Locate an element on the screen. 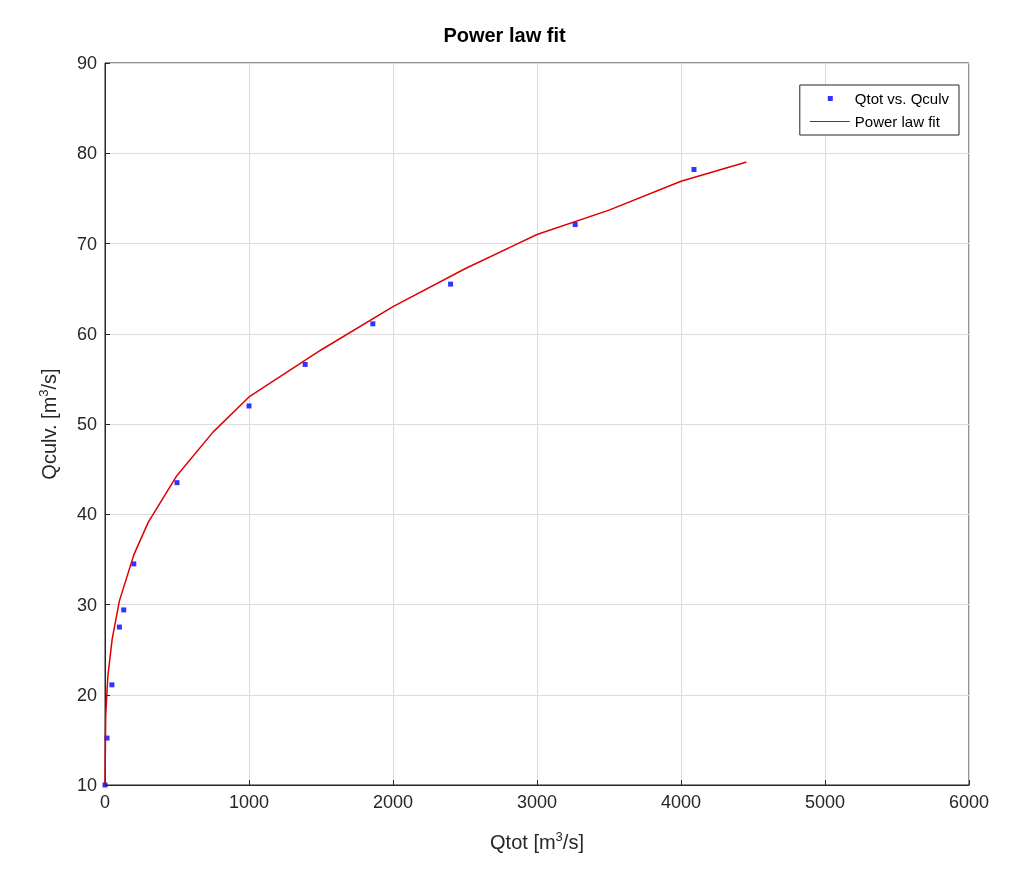 The width and height of the screenshot is (1009, 893). x-tick-label: 2000 is located at coordinates (393, 802).